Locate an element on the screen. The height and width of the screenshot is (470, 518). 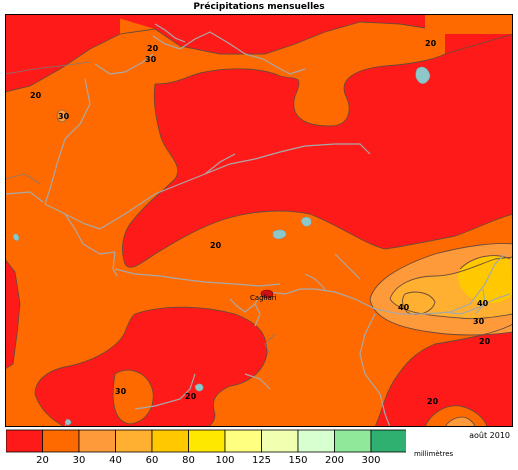
zone-20-30-pocket is located at coordinates (133, 397).